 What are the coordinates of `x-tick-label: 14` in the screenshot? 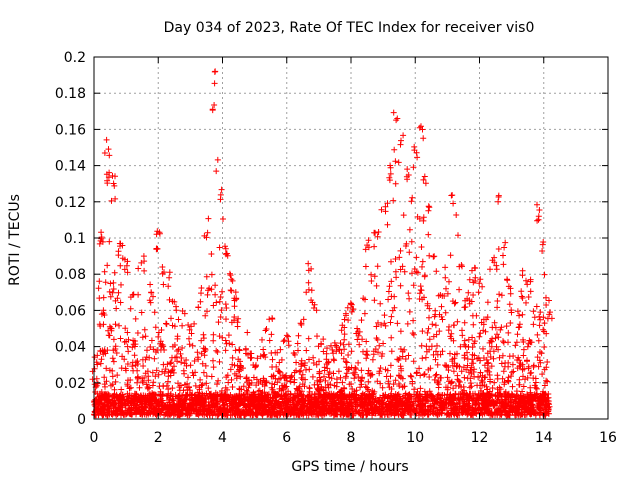 It's located at (544, 438).